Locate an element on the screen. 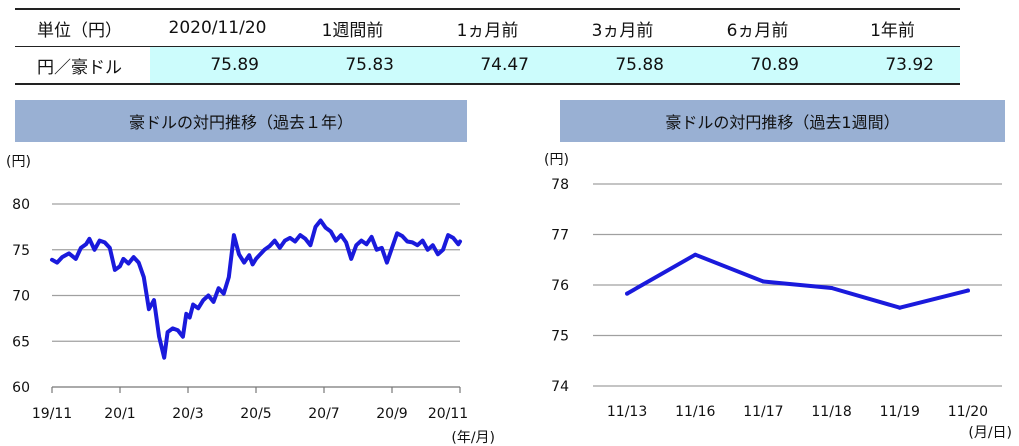  x-tick-label: 11/20 is located at coordinates (968, 412).